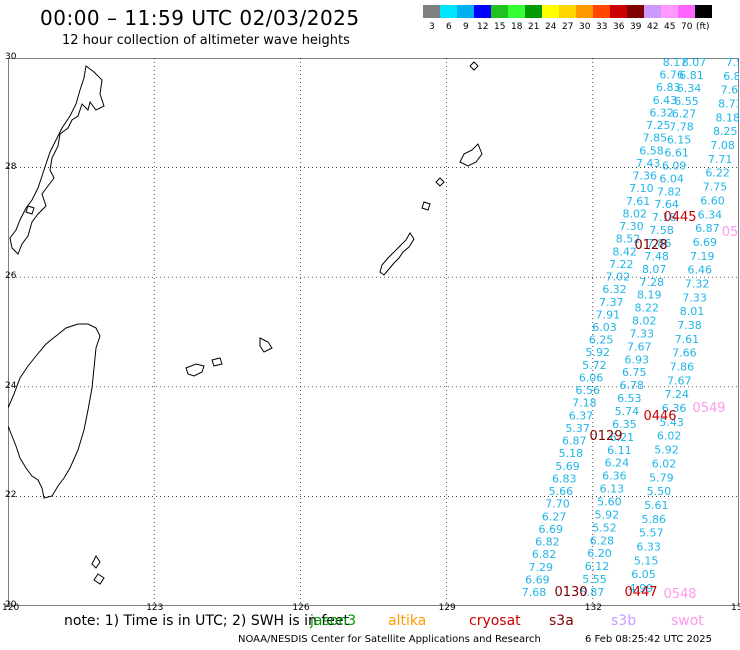 The width and height of the screenshot is (740, 650). I want to click on wave-height-value: 5.18, so click(571, 453).